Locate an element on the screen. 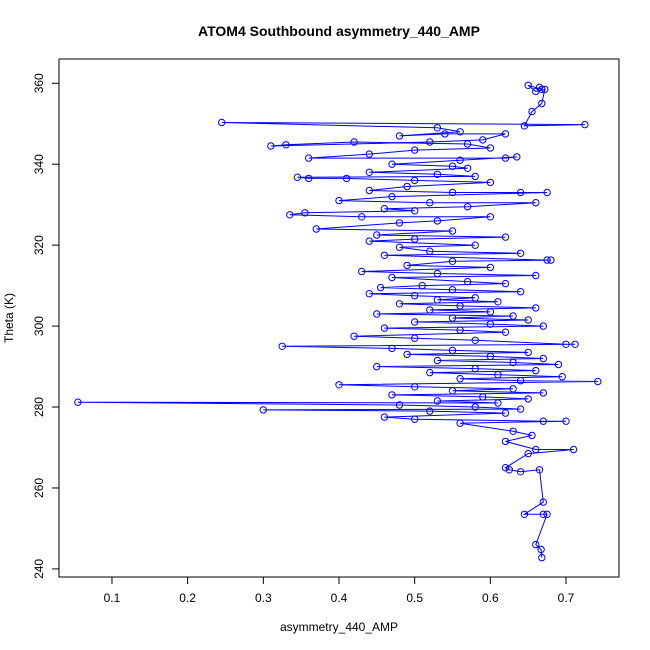 Image resolution: width=650 pixels, height=650 pixels. y-axis: 240 260 280 300 320 340 360 is located at coordinates (46, 326).